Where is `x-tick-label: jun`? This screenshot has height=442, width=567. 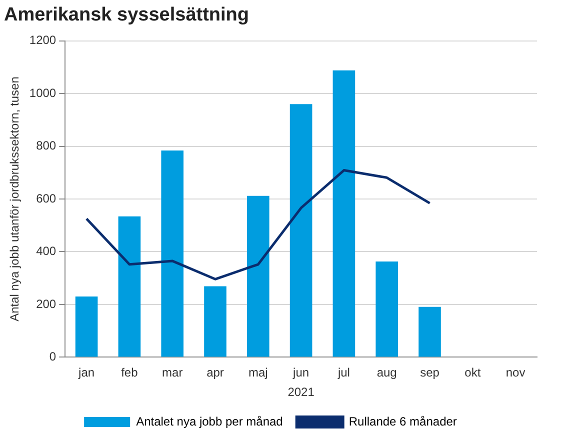
x-tick-label: jun is located at coordinates (301, 373).